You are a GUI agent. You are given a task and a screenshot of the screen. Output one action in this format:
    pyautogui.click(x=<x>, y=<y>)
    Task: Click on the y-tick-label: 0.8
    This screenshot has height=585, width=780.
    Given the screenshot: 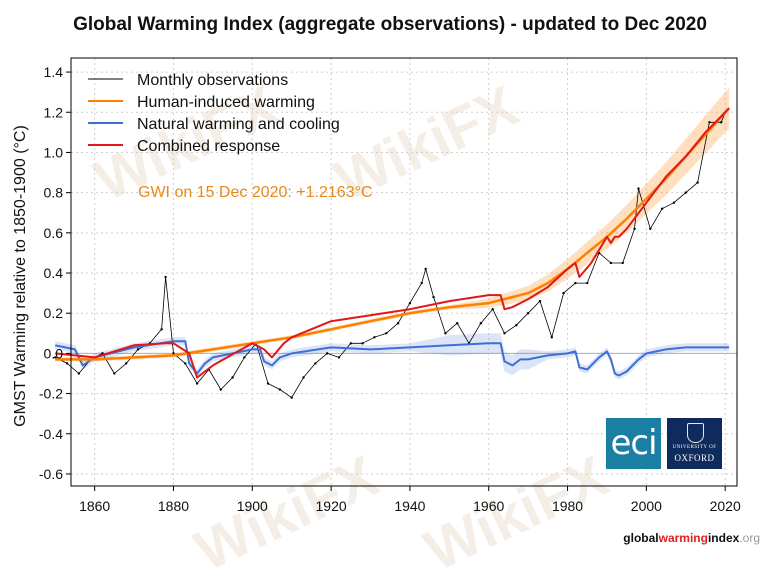 What is the action you would take?
    pyautogui.click(x=54, y=193)
    